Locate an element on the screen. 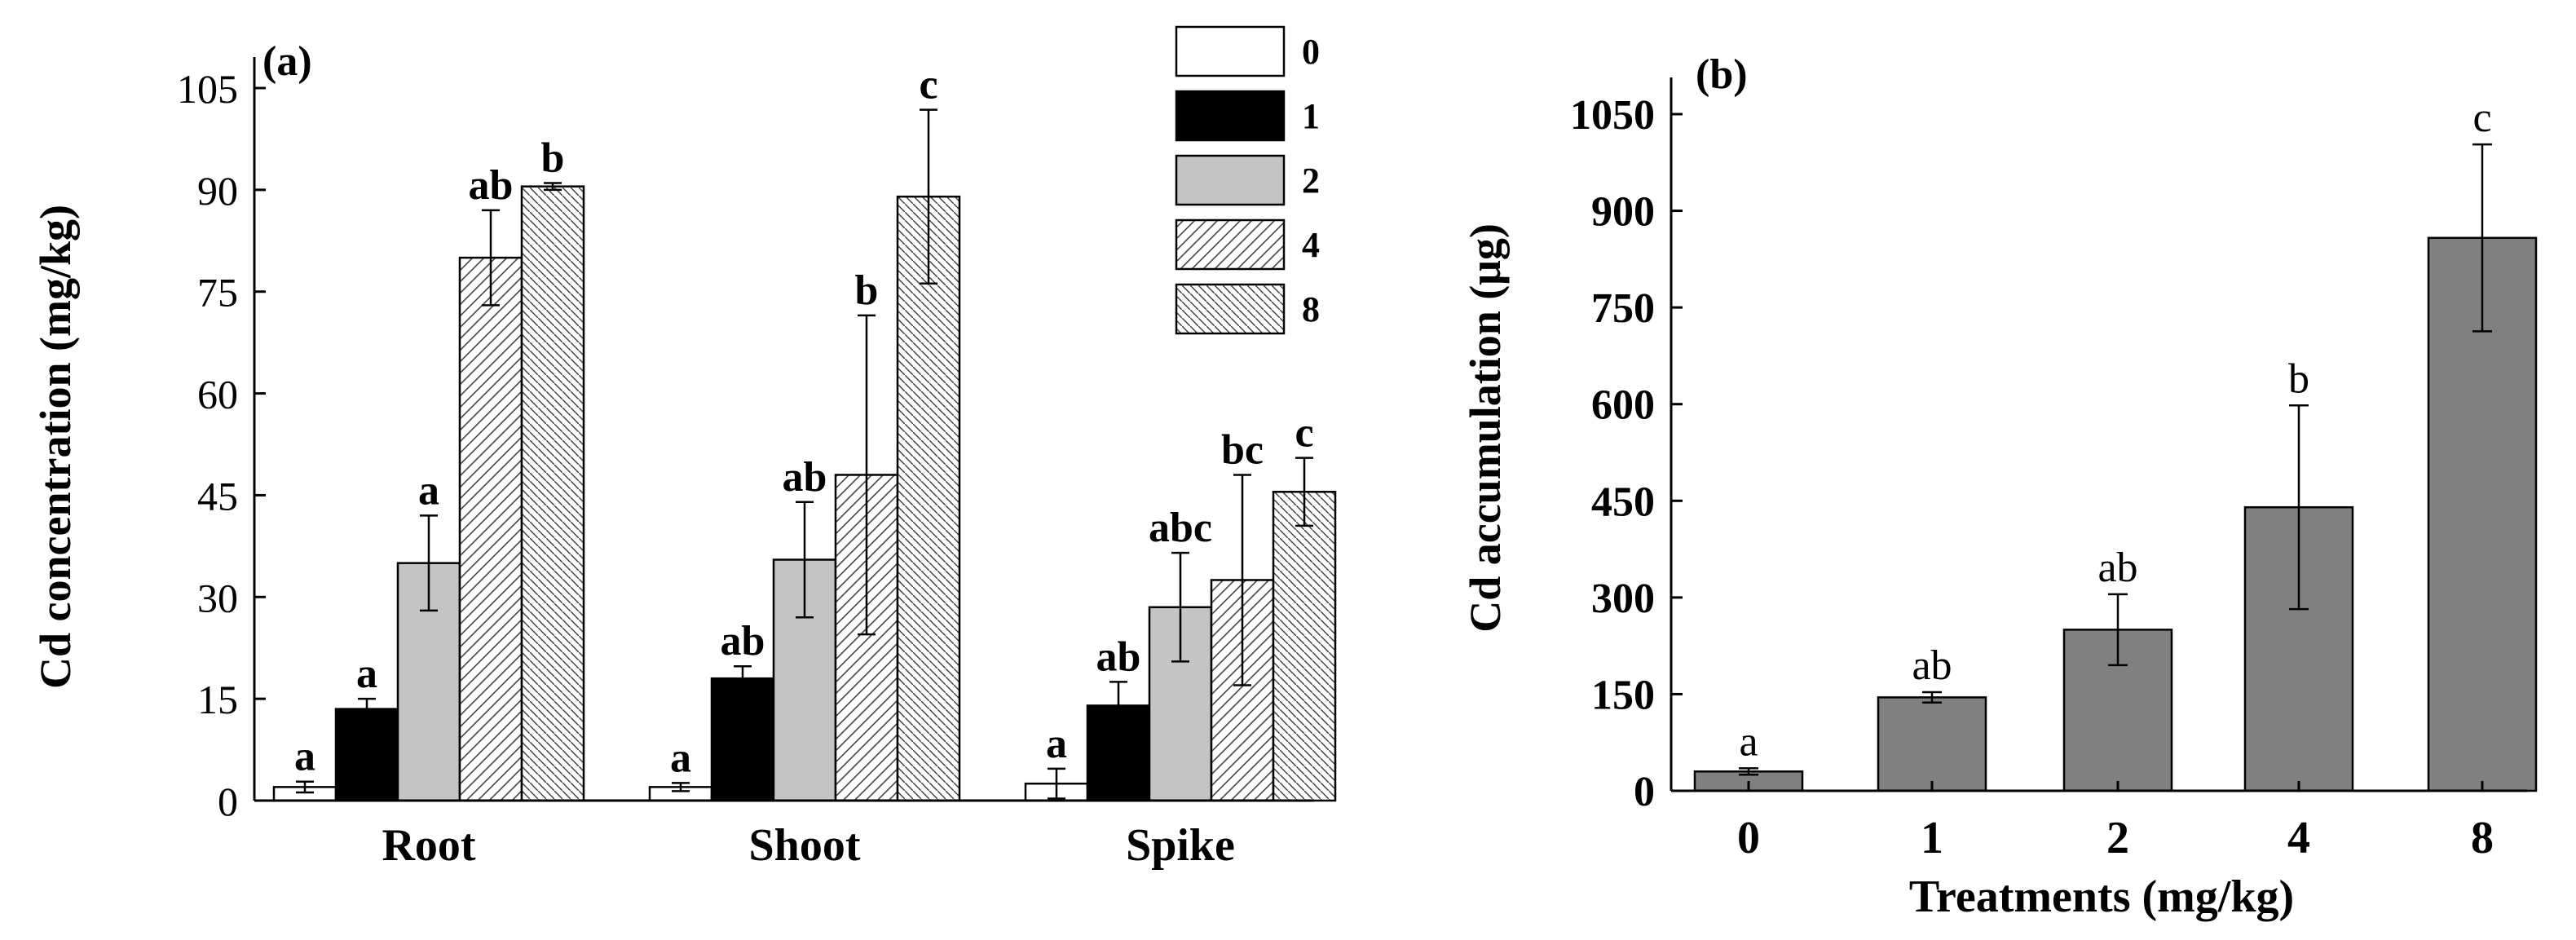  panel-b-y-tick-label: 750 is located at coordinates (1623, 308).